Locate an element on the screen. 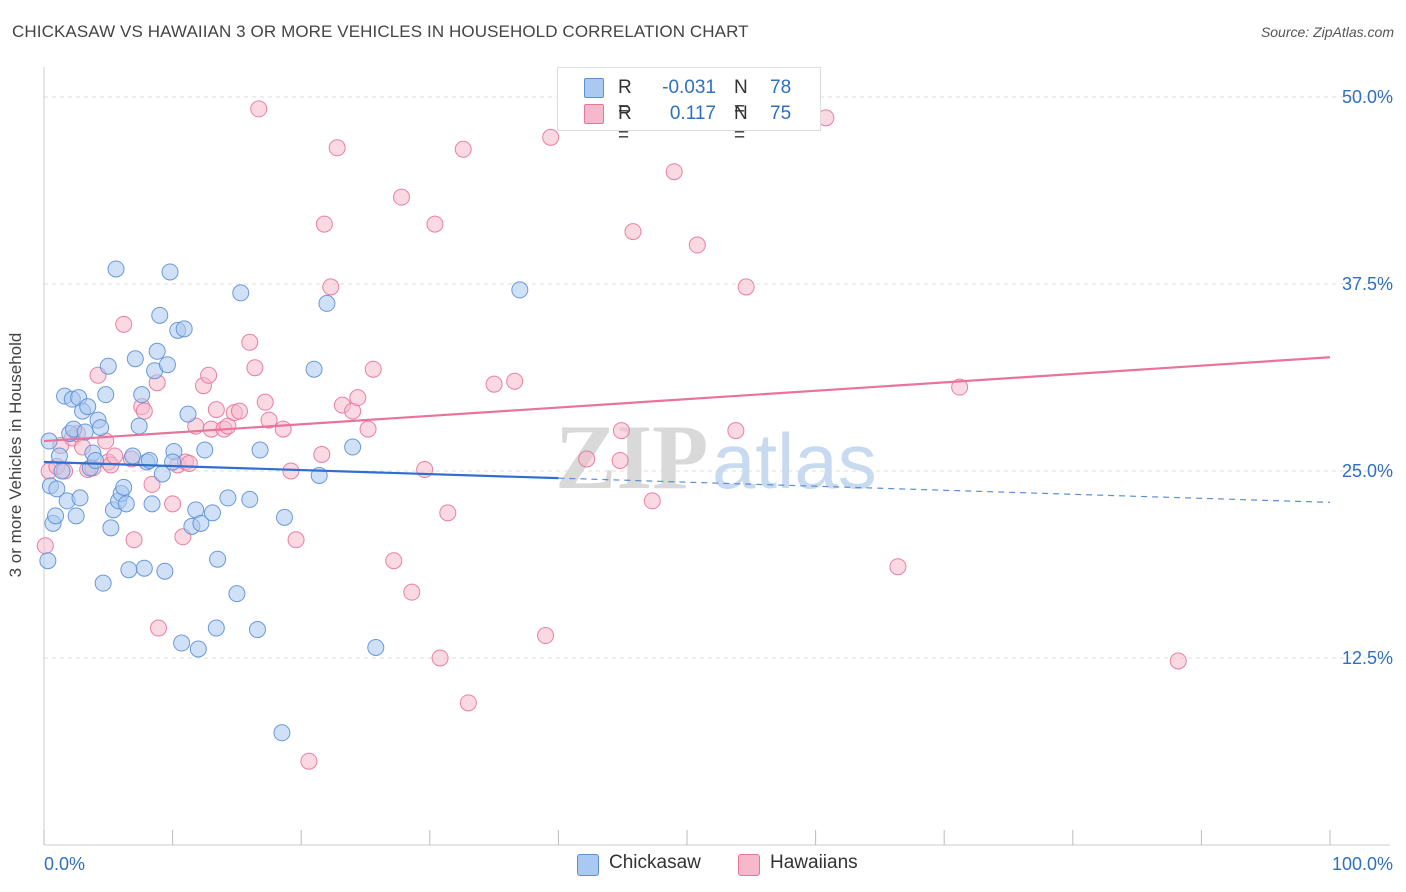  y-tick-label: 25.0% is located at coordinates (1367, 471).